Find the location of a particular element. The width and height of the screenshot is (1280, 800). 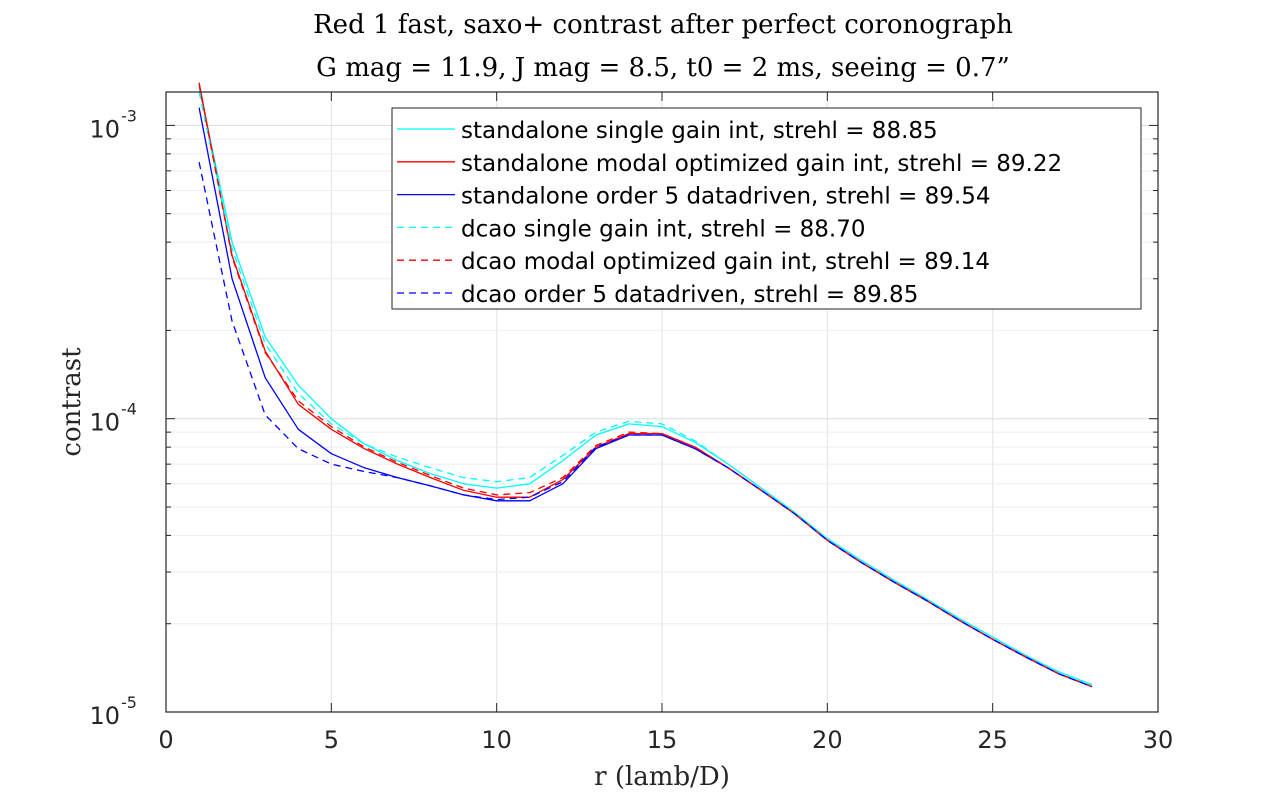

y-tick-label: 10 -3 is located at coordinates (113, 124).